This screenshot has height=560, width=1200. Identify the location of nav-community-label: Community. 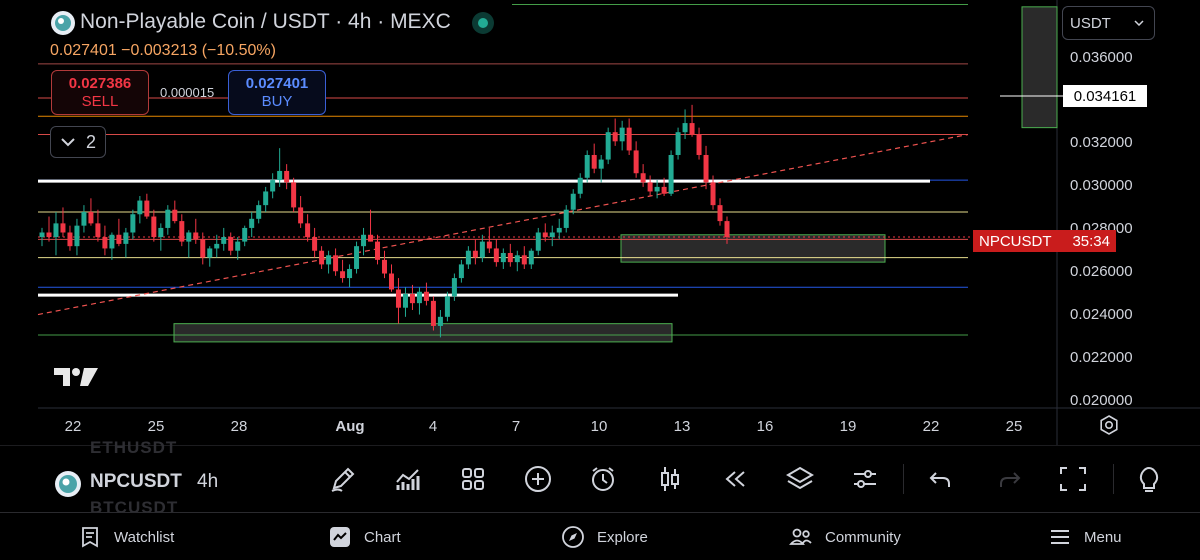
(863, 537).